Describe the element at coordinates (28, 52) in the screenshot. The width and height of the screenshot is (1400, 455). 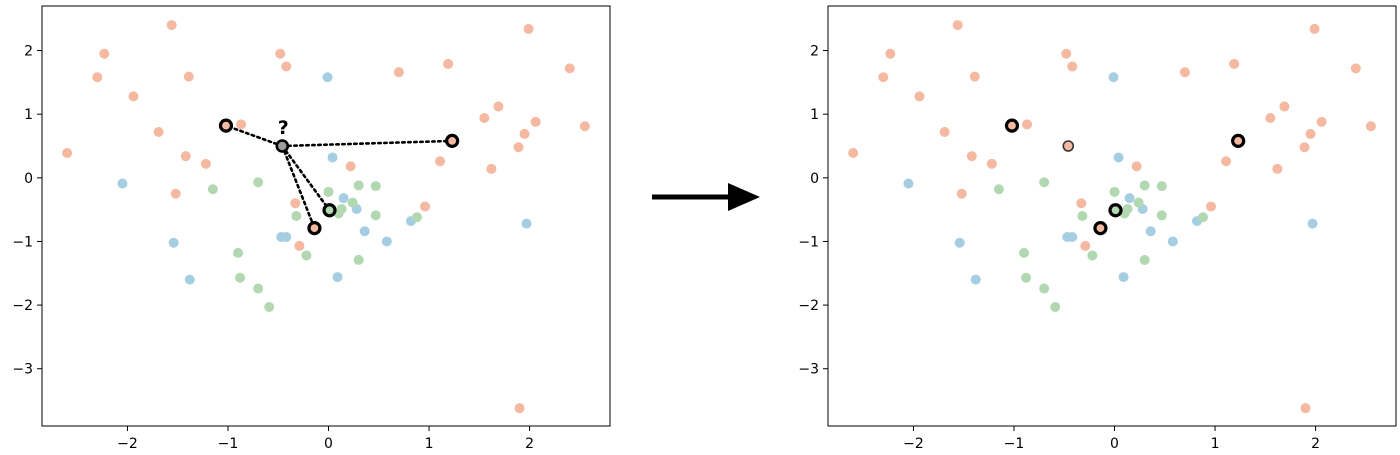
I see `y-tick-label: 2` at that location.